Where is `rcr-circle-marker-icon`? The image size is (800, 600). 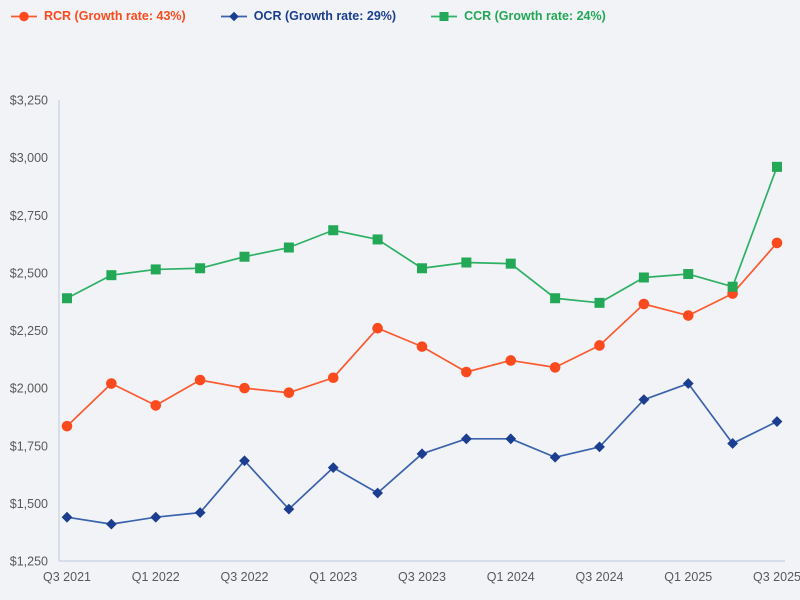
rcr-circle-marker-icon is located at coordinates (24, 16).